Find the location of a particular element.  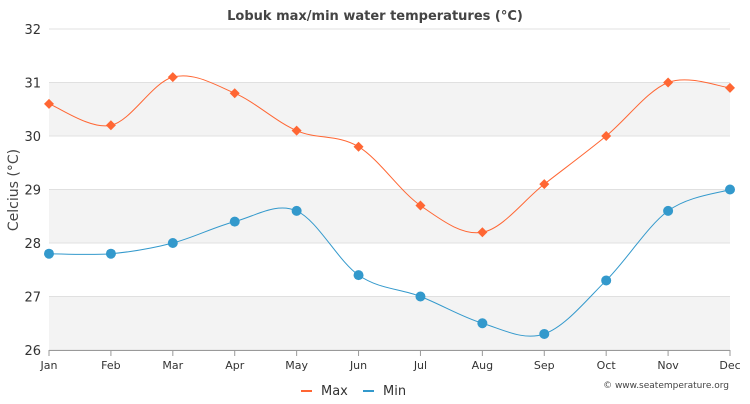

y-tick-label: 32 is located at coordinates (32, 30).